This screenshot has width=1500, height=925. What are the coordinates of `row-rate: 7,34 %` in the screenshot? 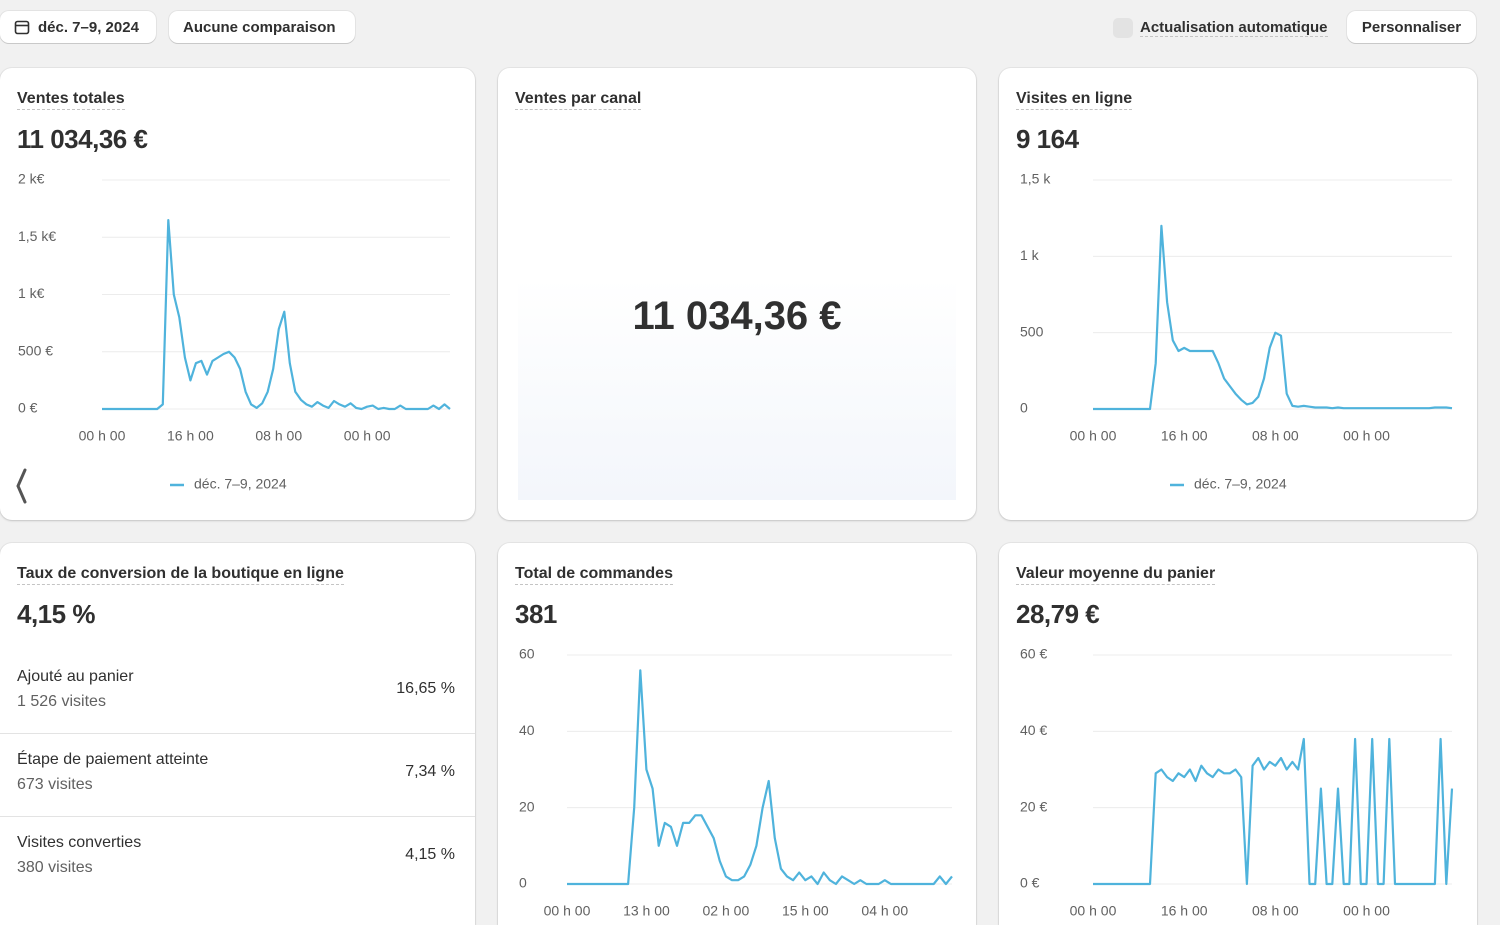 It's located at (430, 771).